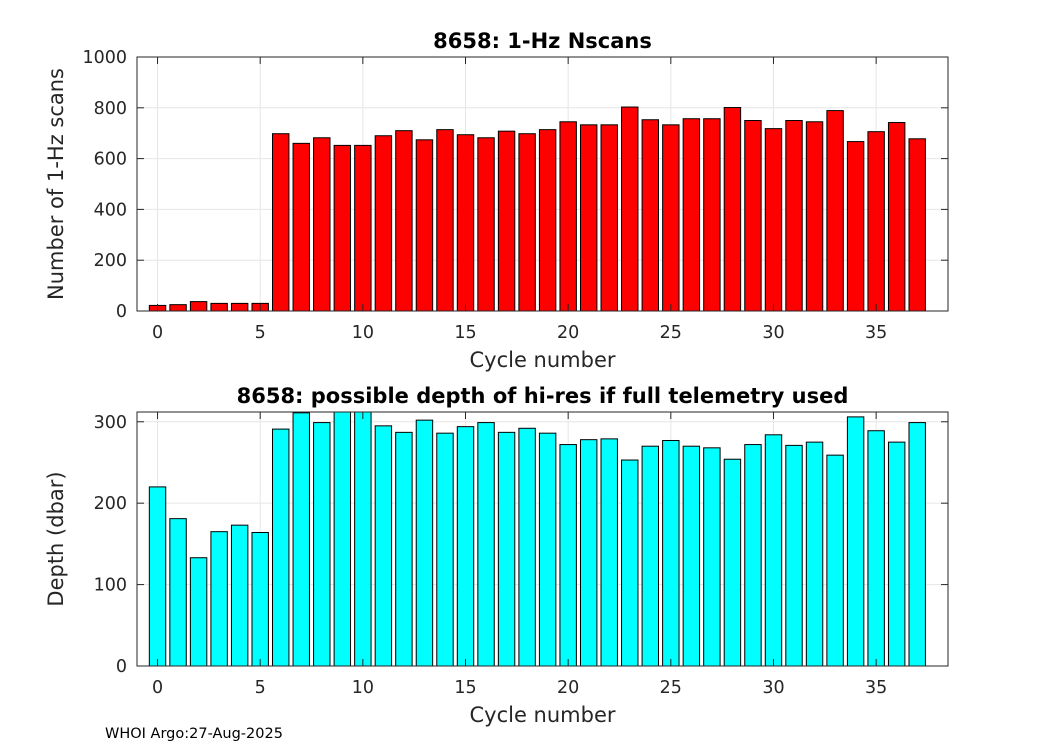 This screenshot has height=750, width=1050. What do you see at coordinates (363, 333) in the screenshot?
I see `nscans-xtick-label: 10` at bounding box center [363, 333].